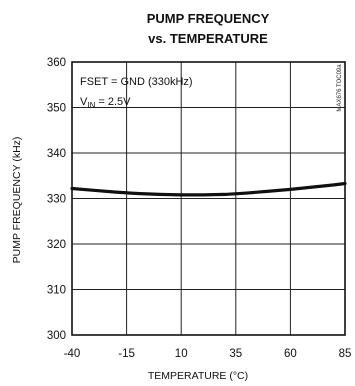 The height and width of the screenshot is (386, 355). Describe the element at coordinates (113, 102) in the screenshot. I see `annotation-vin-suffix: = 2.5V` at that location.